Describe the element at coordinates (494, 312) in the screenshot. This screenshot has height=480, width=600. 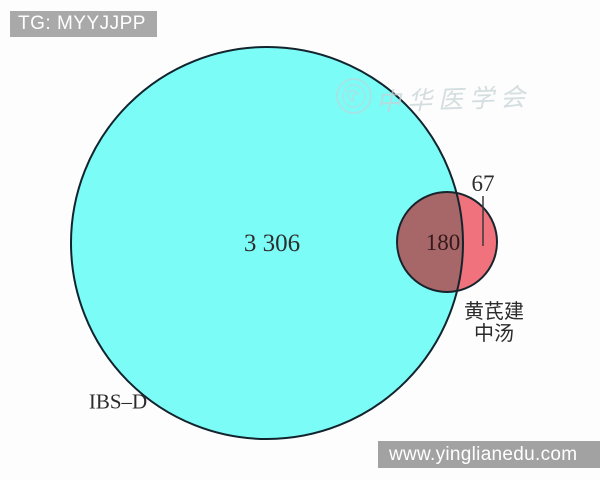
I see `right-set-label-line1: 黄芪建` at that location.